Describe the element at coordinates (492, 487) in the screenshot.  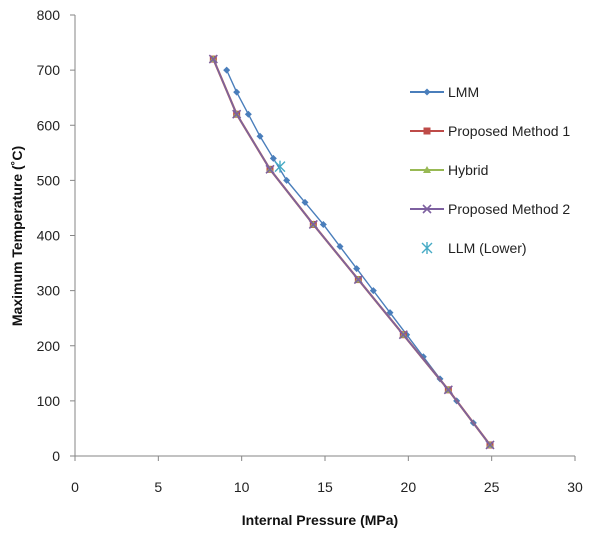
I see `x-tick-label: 25` at that location.